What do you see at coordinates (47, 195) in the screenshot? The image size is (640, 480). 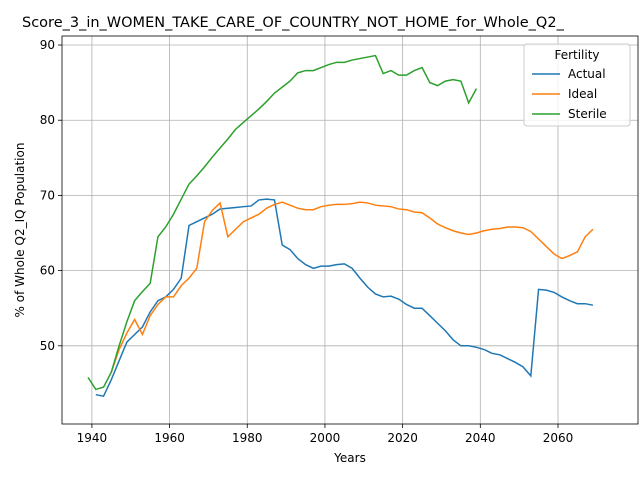 I see `y-tick-label: 70` at bounding box center [47, 195].